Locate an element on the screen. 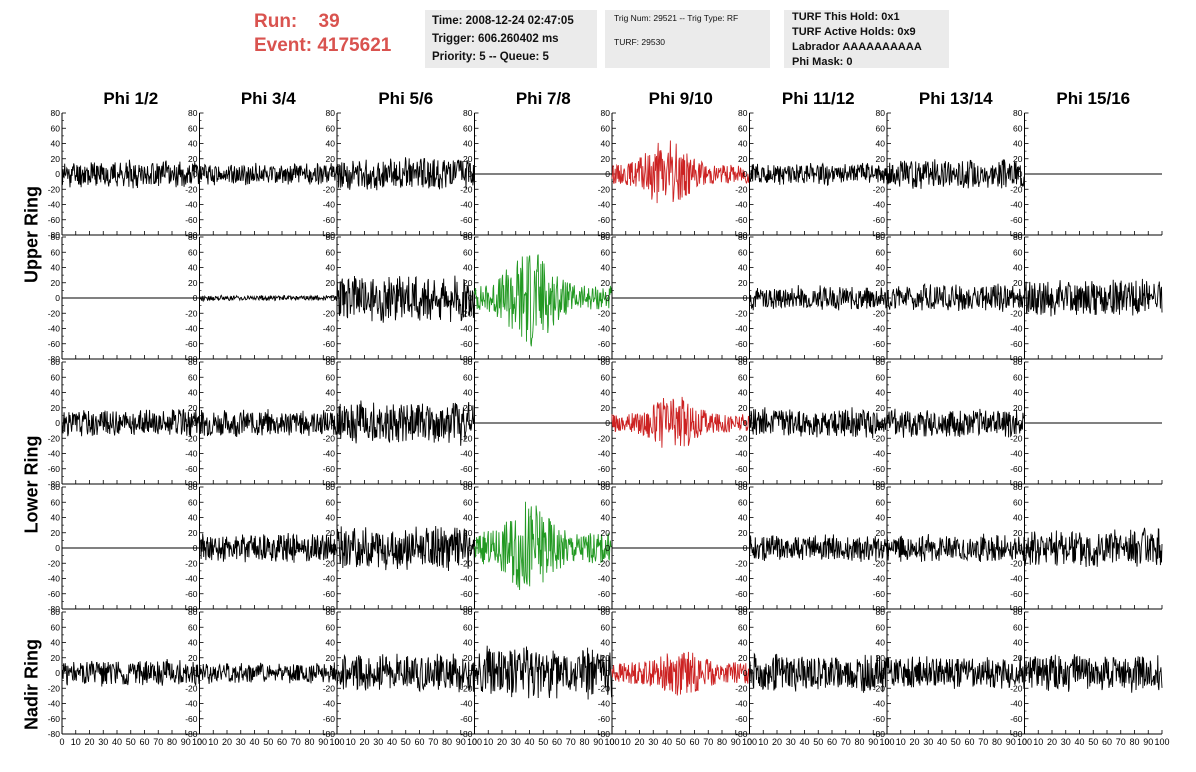  run-value: 39 is located at coordinates (329, 21).